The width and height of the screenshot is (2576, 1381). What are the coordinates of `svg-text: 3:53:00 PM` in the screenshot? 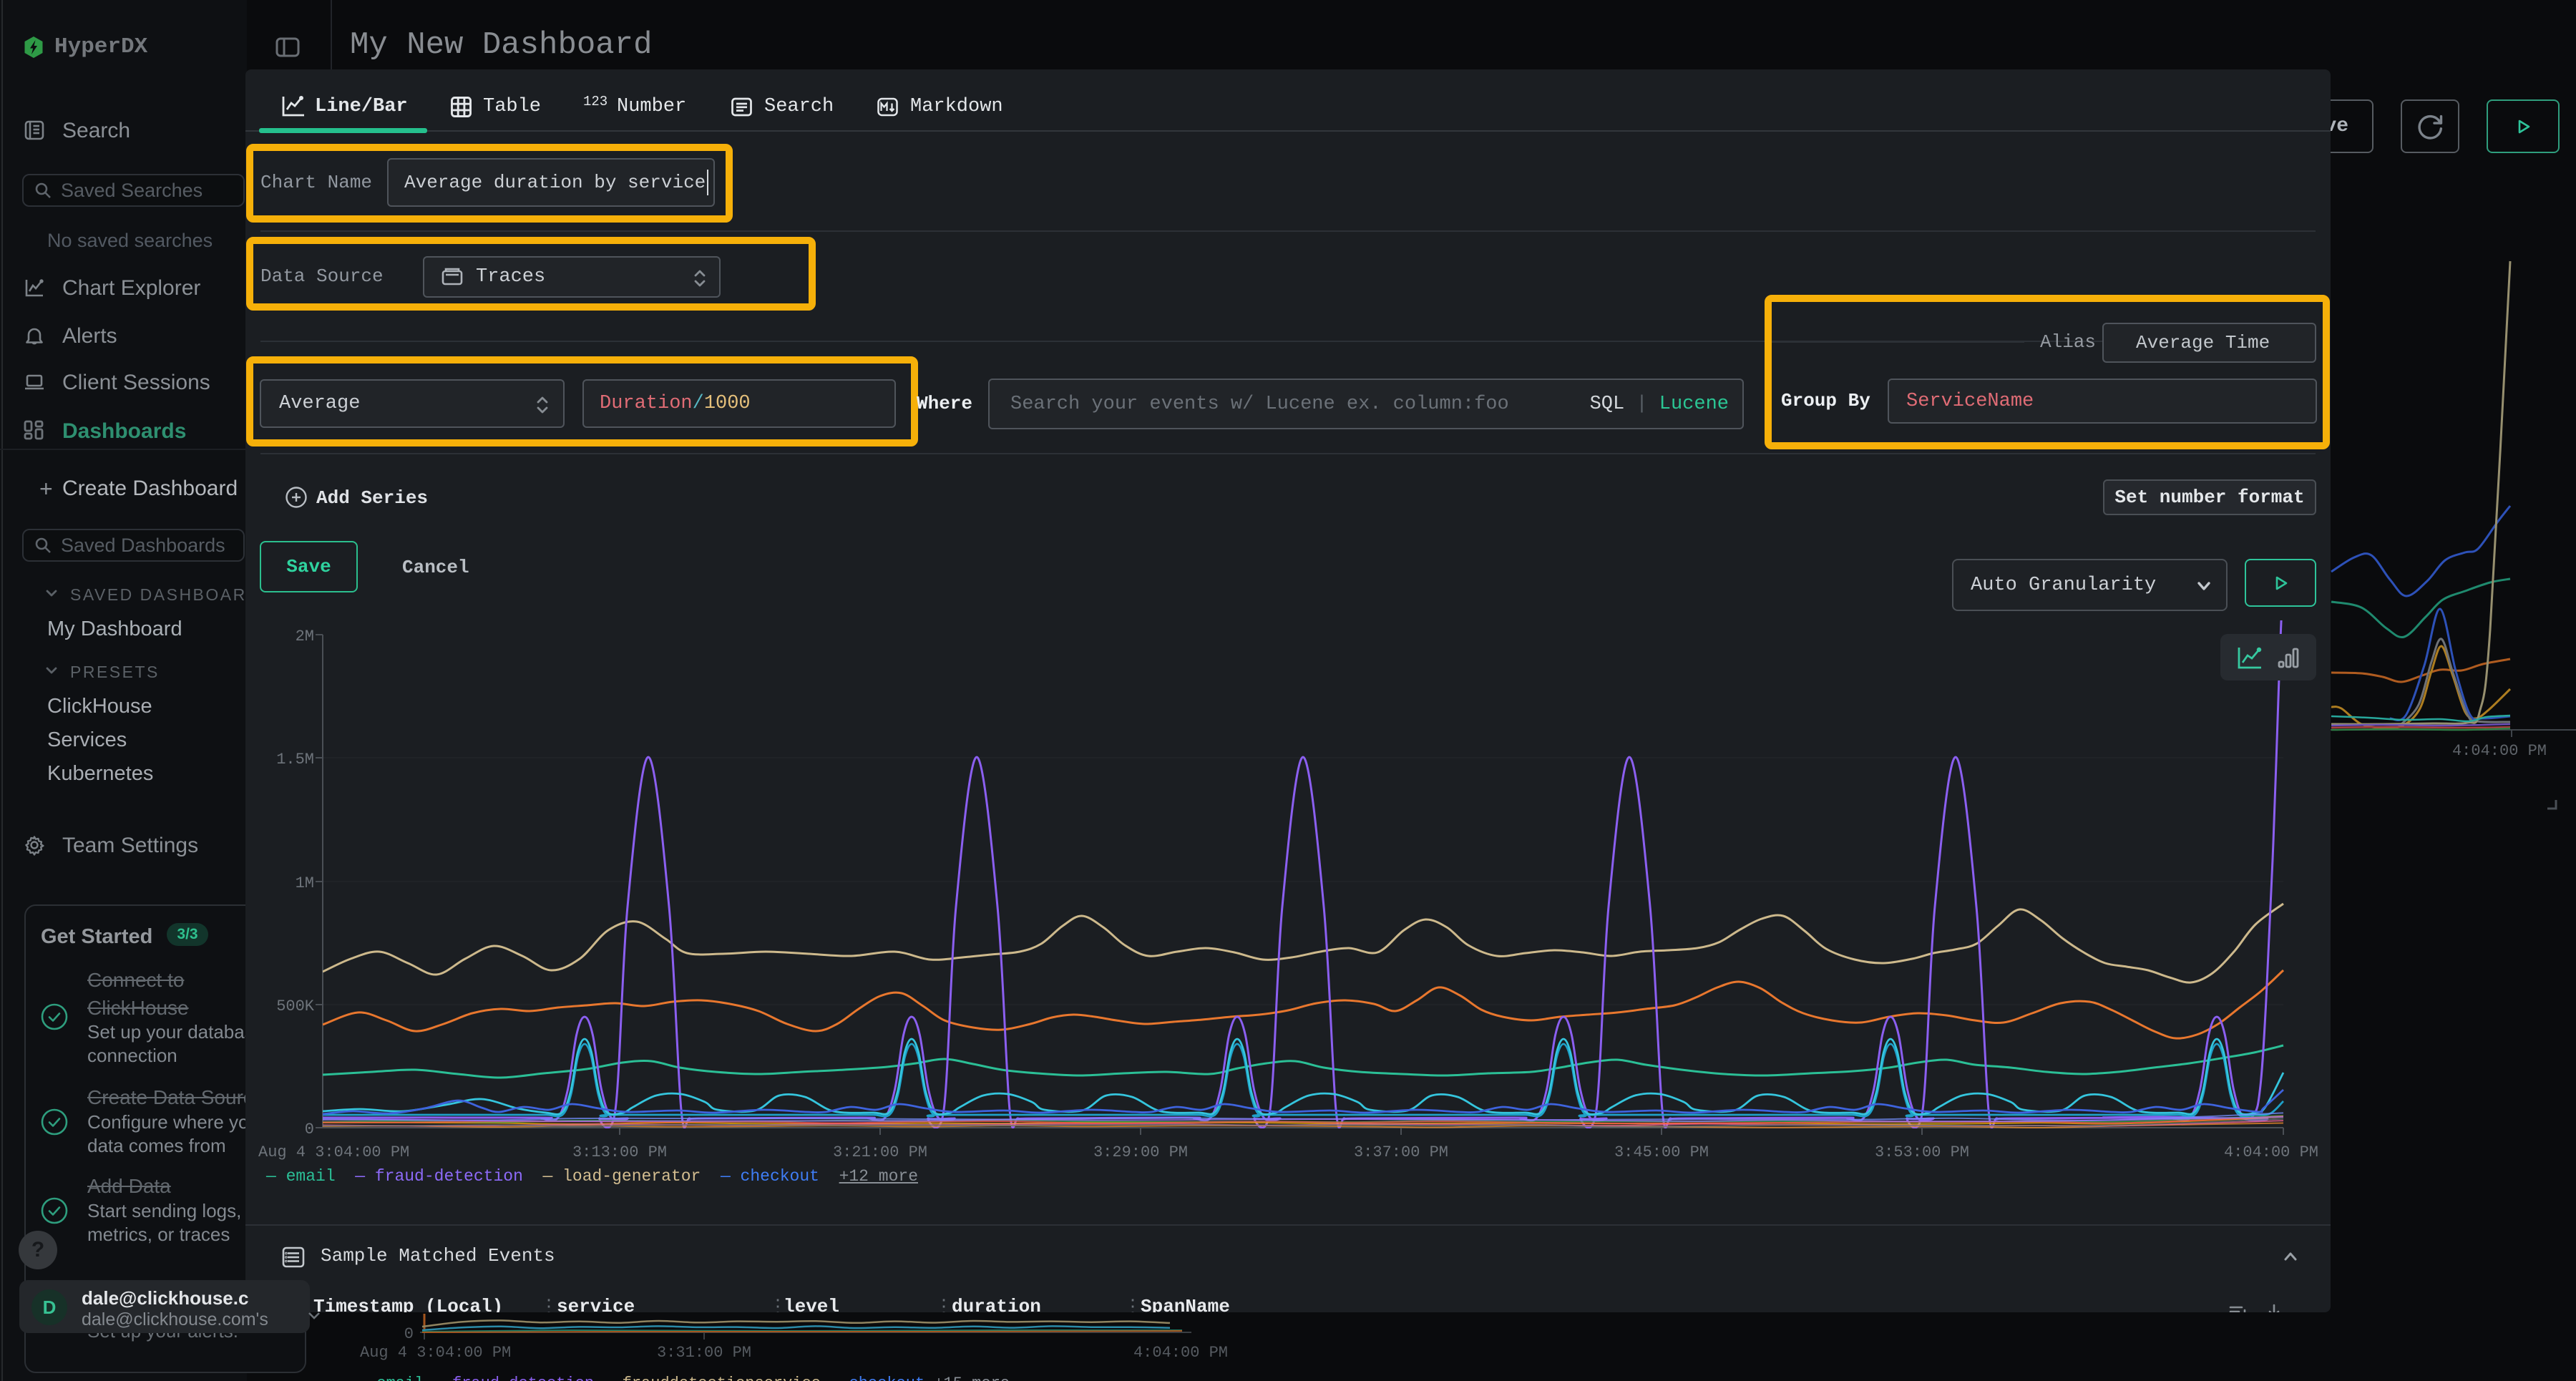 It's located at (1922, 1152).